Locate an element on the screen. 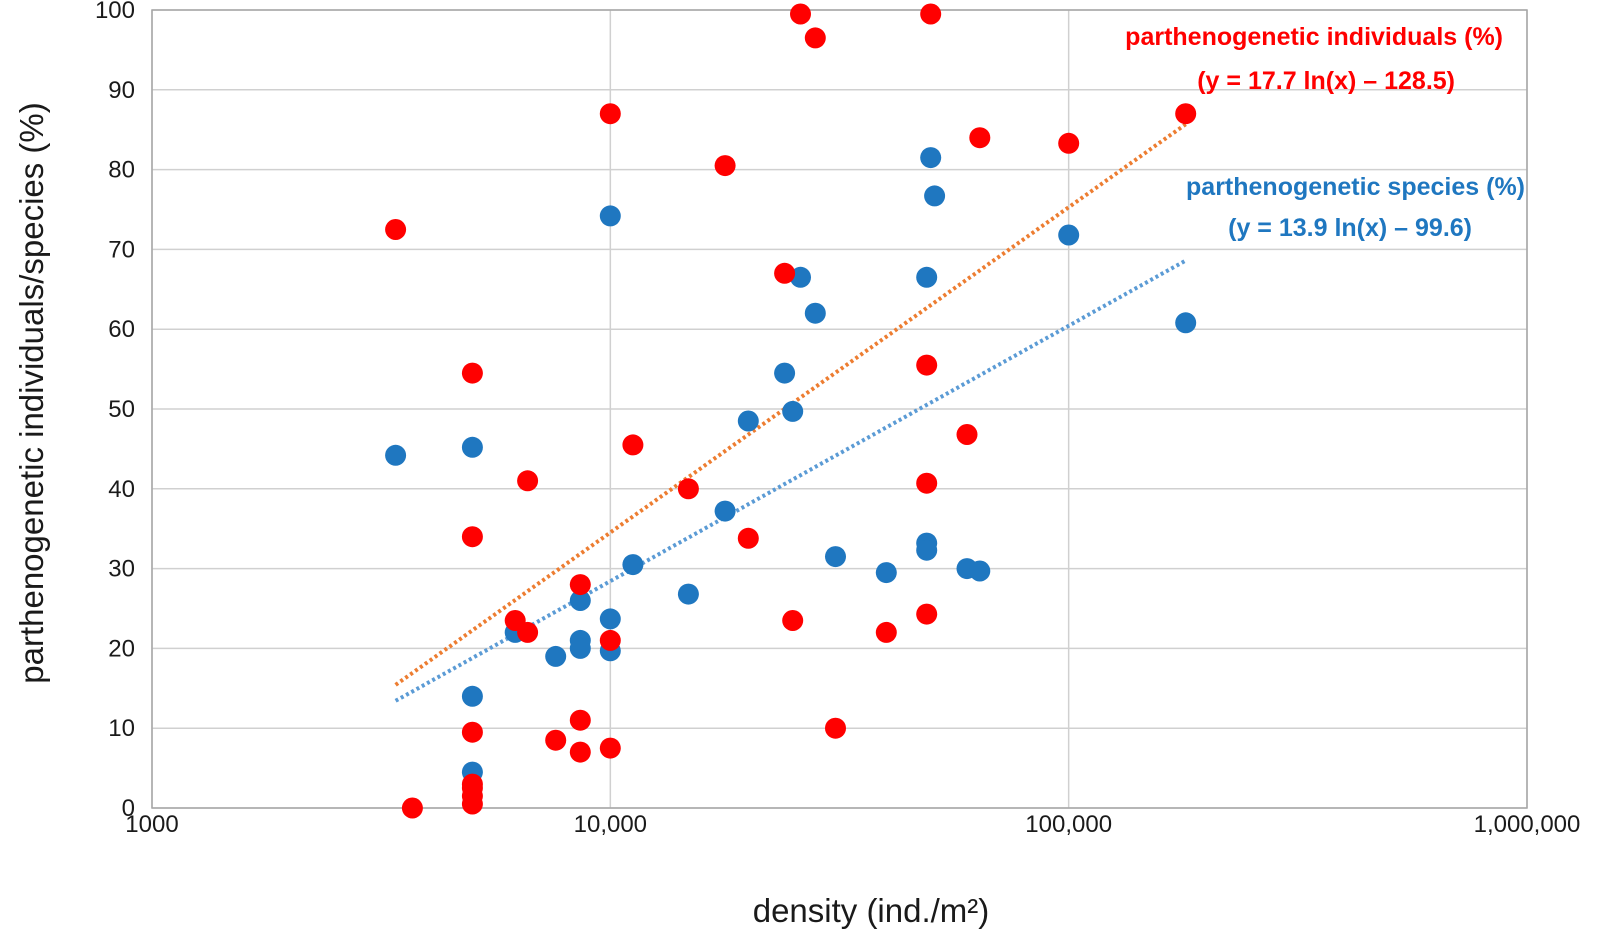 This screenshot has width=1612, height=937. individuals-legend-title: parthenogenetic individuals (%) is located at coordinates (1314, 37).